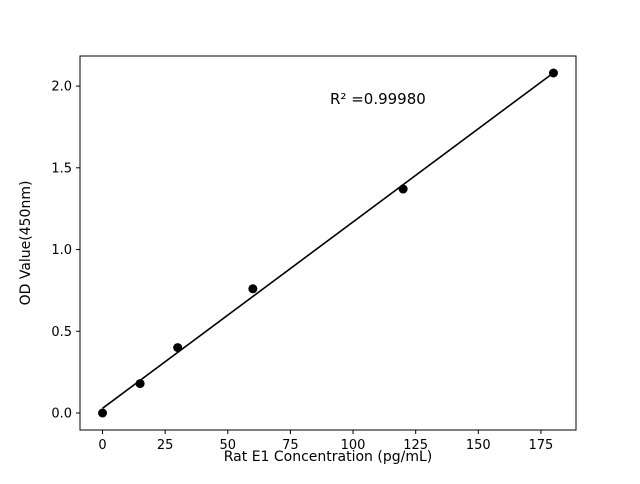 This screenshot has height=484, width=640. I want to click on x-tick-label: 100, so click(353, 445).